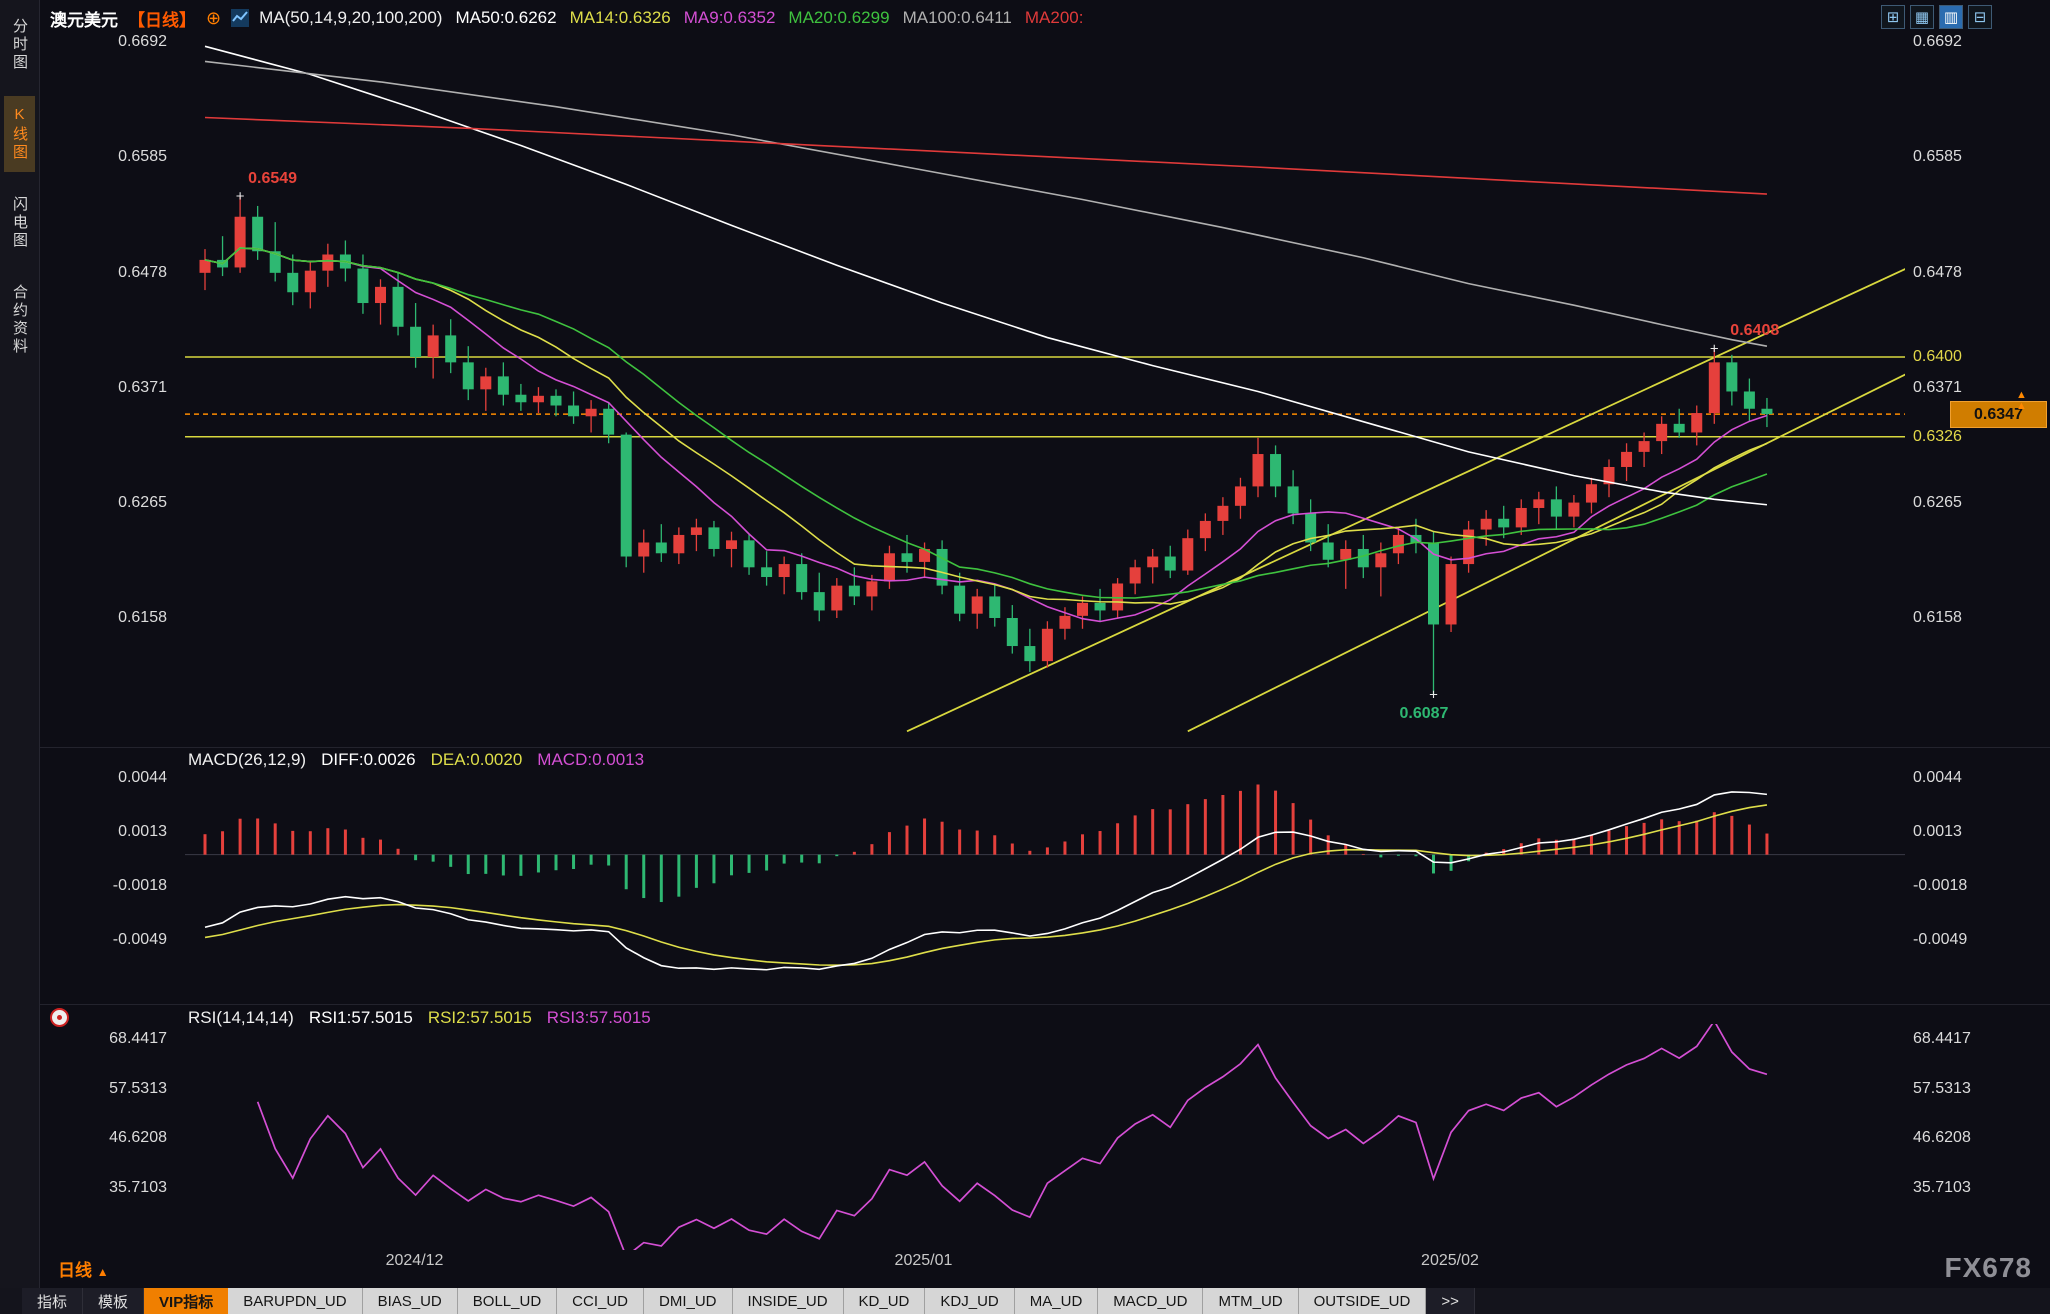  Describe the element at coordinates (1922, 17) in the screenshot. I see `split-layout-icon: ▦` at that location.